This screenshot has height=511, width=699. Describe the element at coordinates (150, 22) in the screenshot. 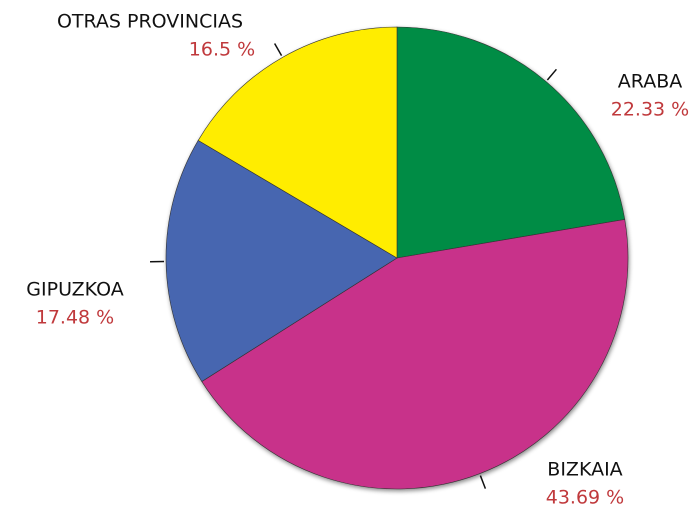

I see `slice-name: OTRAS PROVINCIAS` at that location.